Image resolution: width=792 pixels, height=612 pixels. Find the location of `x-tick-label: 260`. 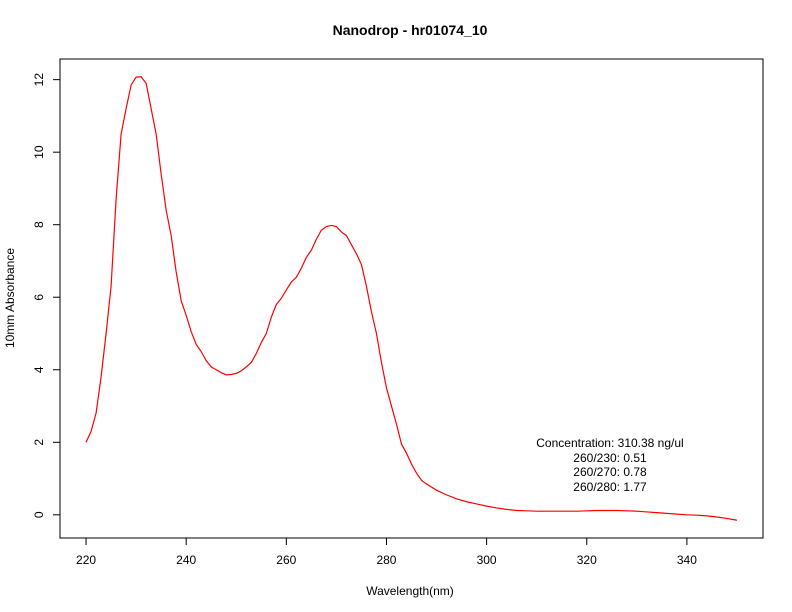

x-tick-label: 260 is located at coordinates (286, 560).